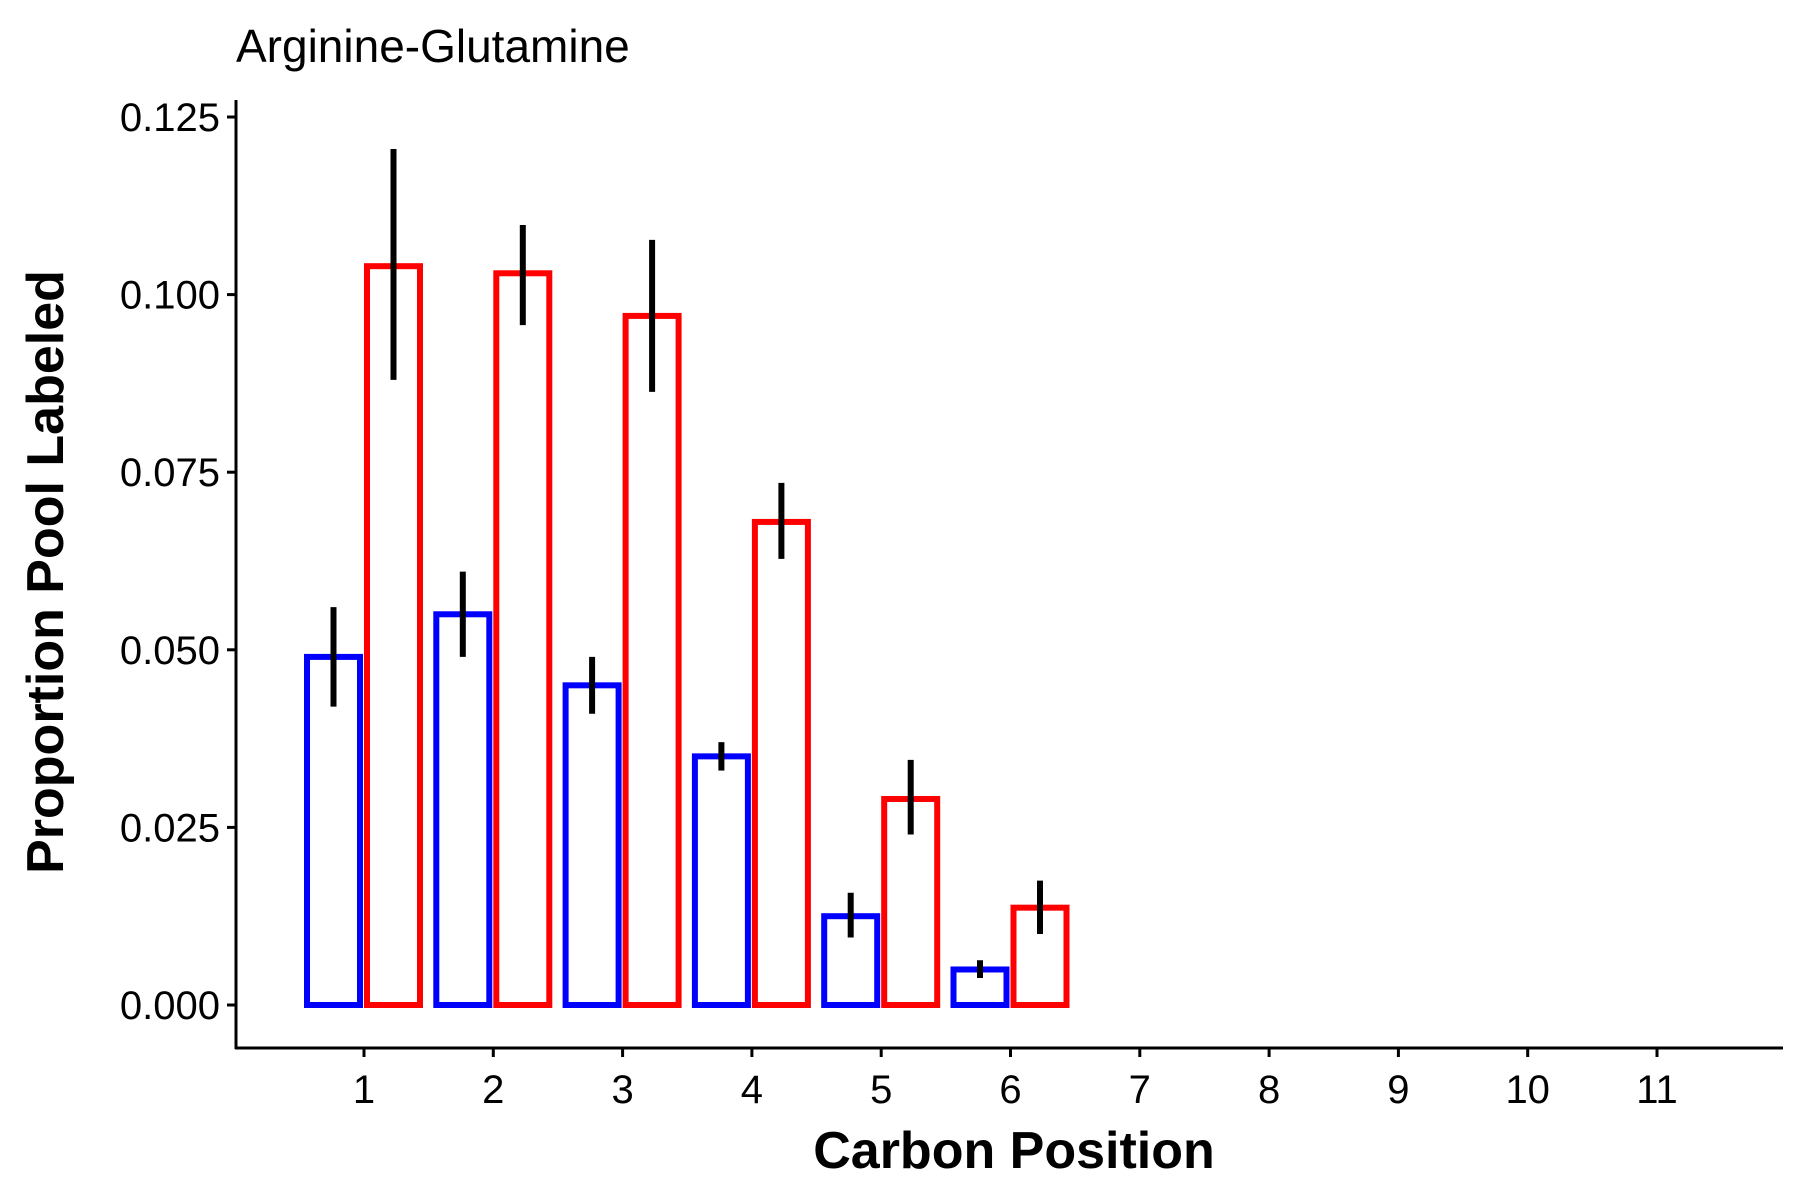 The height and width of the screenshot is (1200, 1800). I want to click on y-axis-label: Proportion Pool Labeled, so click(46, 572).